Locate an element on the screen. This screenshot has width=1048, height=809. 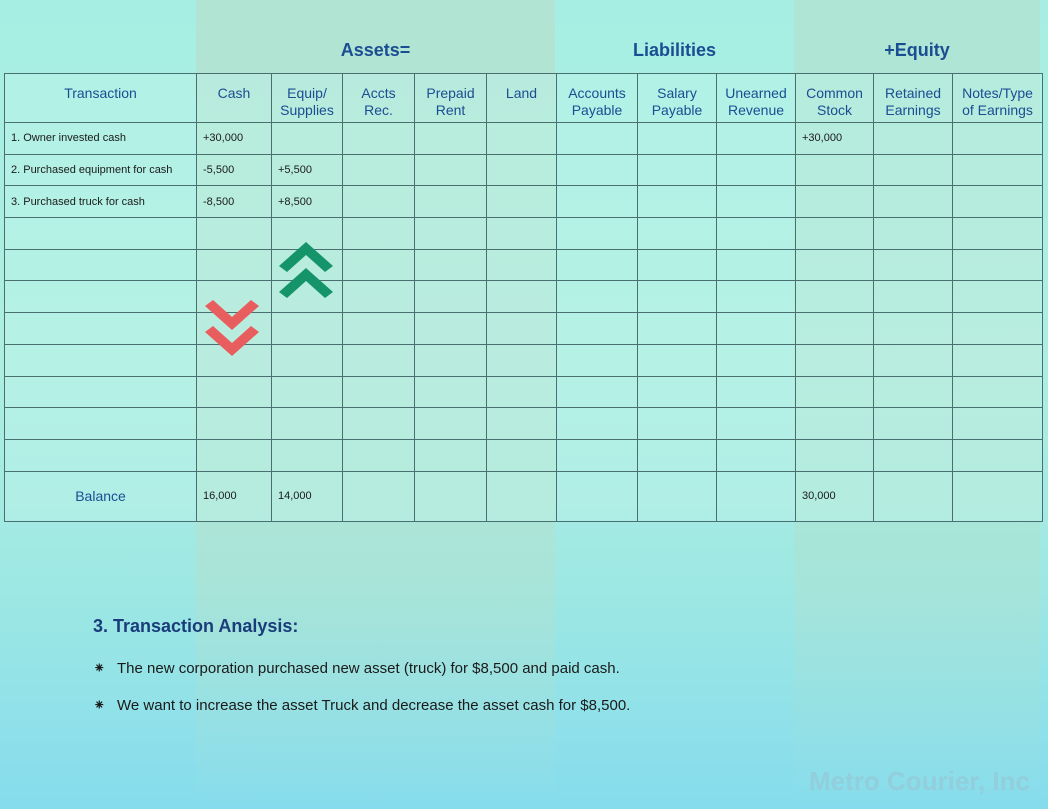
column-header-line: Equip/ is located at coordinates (307, 93).